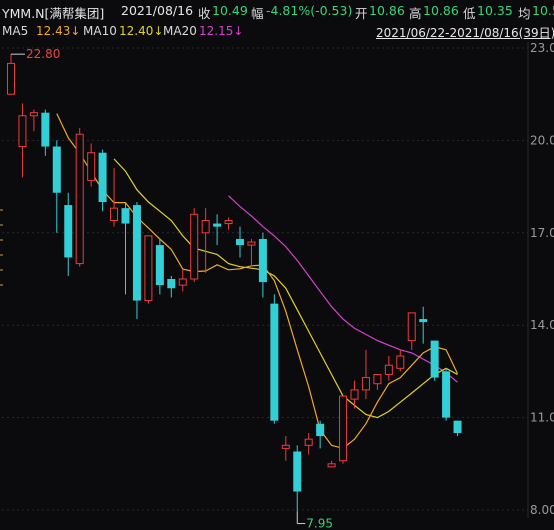 Image resolution: width=554 pixels, height=530 pixels. I want to click on y-tick-label: 23.00, so click(542, 48).